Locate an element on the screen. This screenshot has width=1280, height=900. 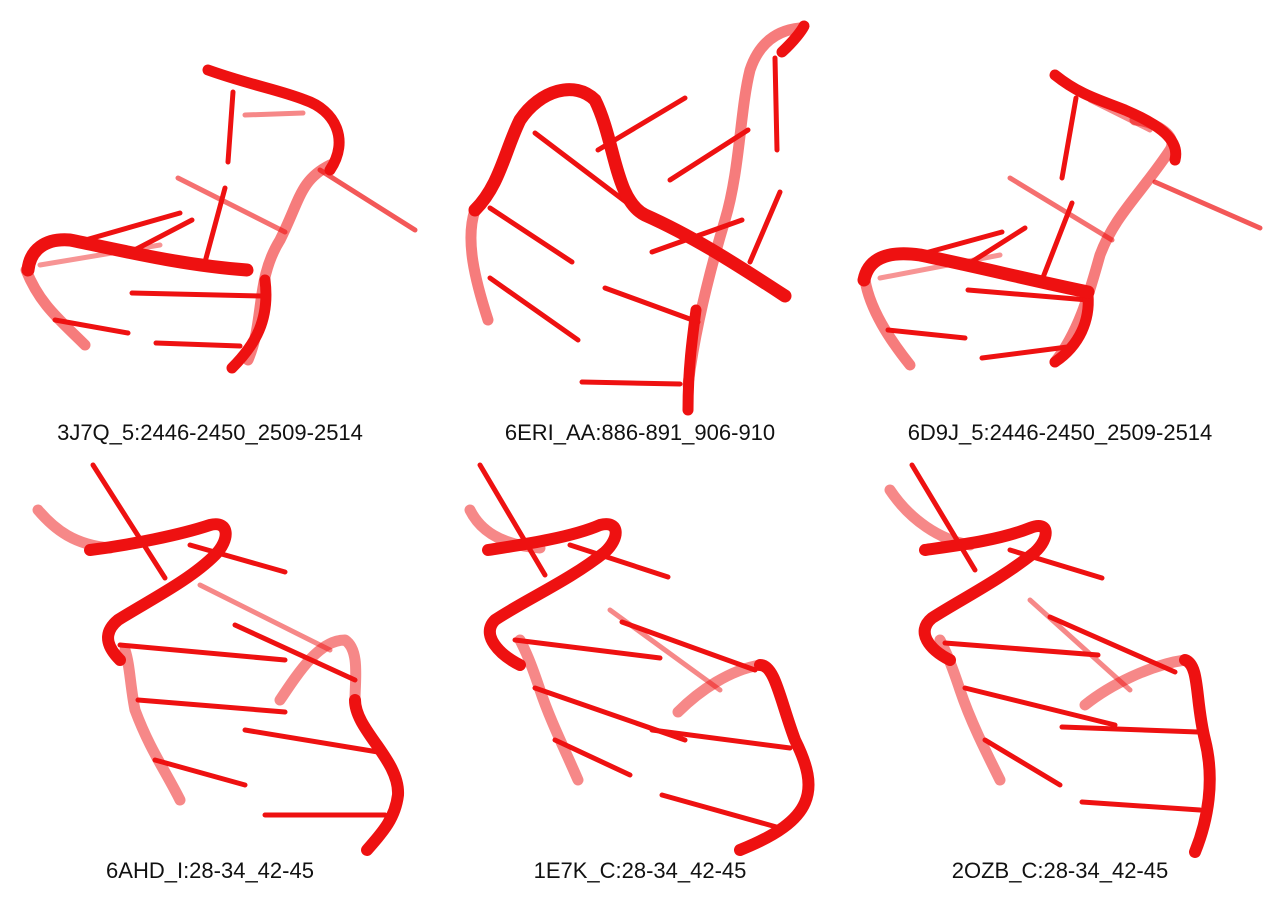
panel-caption: 6AHD_I:28-34_42-45 is located at coordinates (210, 871).